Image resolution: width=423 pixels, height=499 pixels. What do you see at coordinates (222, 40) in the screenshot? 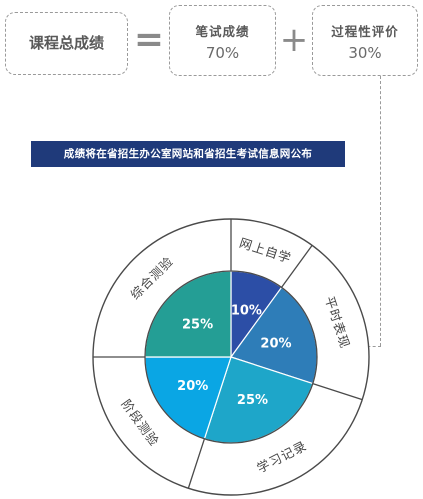
I see `written-exam-box: 笔试成绩 70%` at bounding box center [222, 40].